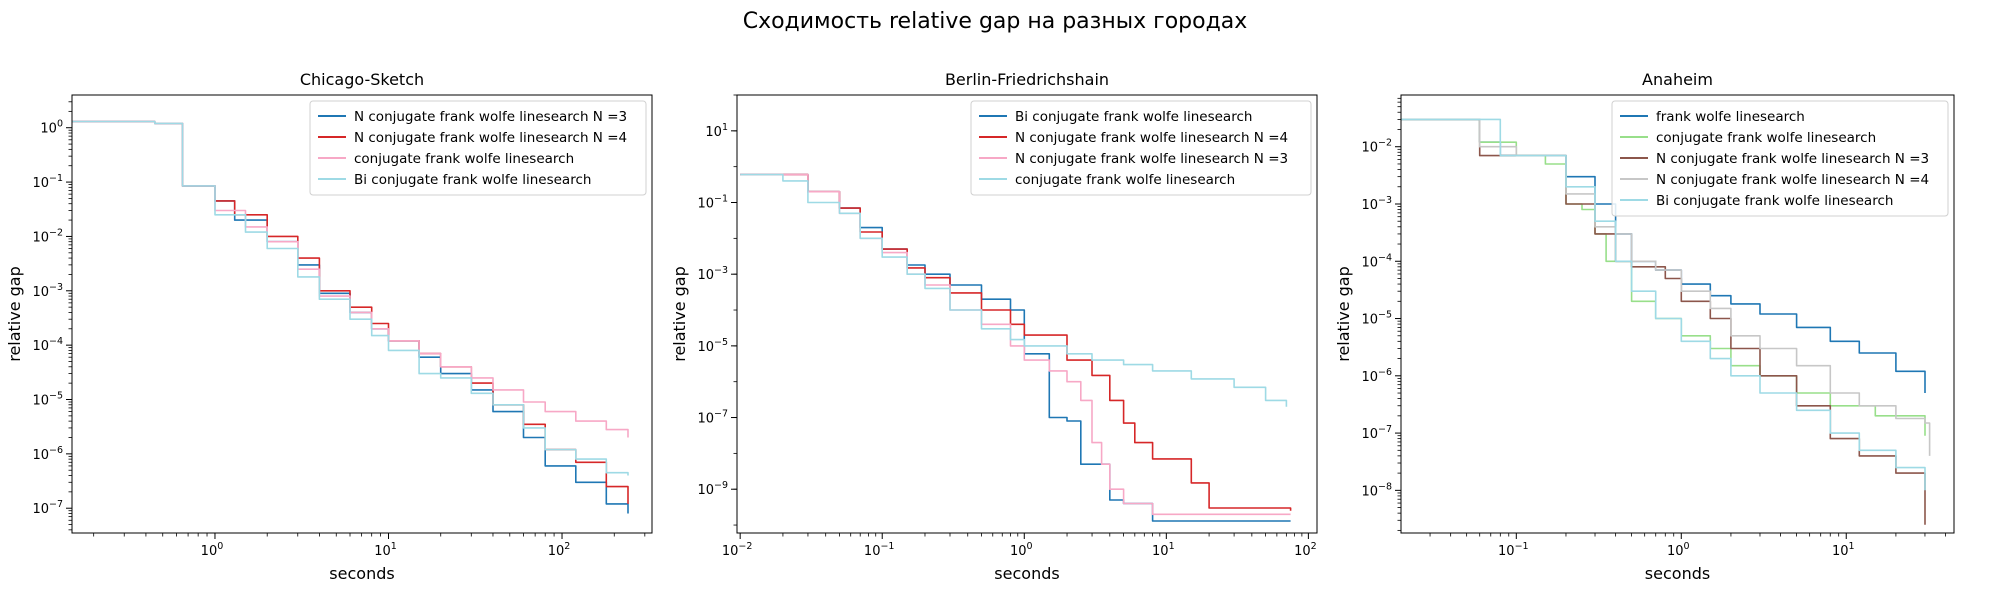 The height and width of the screenshot is (593, 1990). Describe the element at coordinates (1774, 201) in the screenshot. I see `legend-label-4: Bi conjugate frank wolfe linesearch` at that location.